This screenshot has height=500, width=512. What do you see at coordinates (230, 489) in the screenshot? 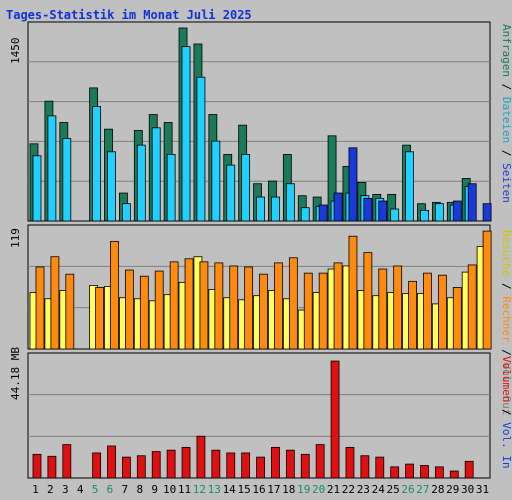
I see `day-label: 14` at bounding box center [230, 489].